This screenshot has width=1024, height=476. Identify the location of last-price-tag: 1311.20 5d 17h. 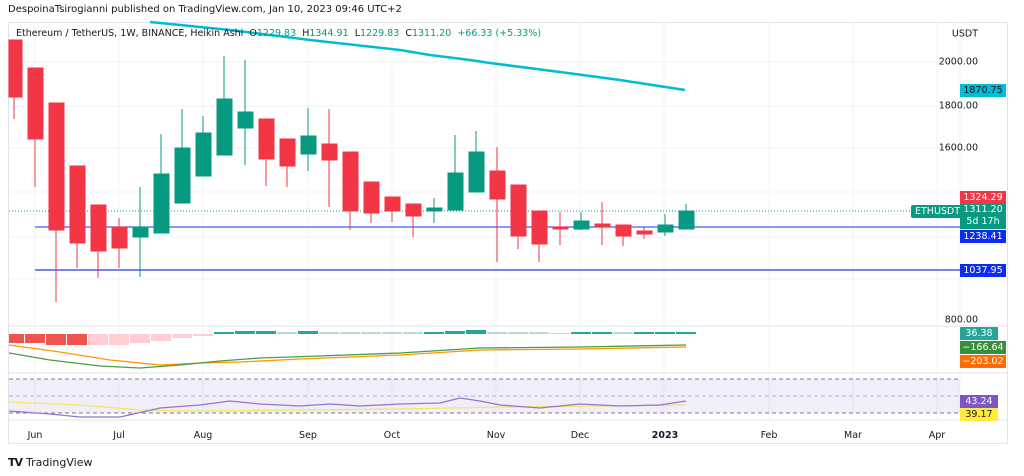
(983, 216).